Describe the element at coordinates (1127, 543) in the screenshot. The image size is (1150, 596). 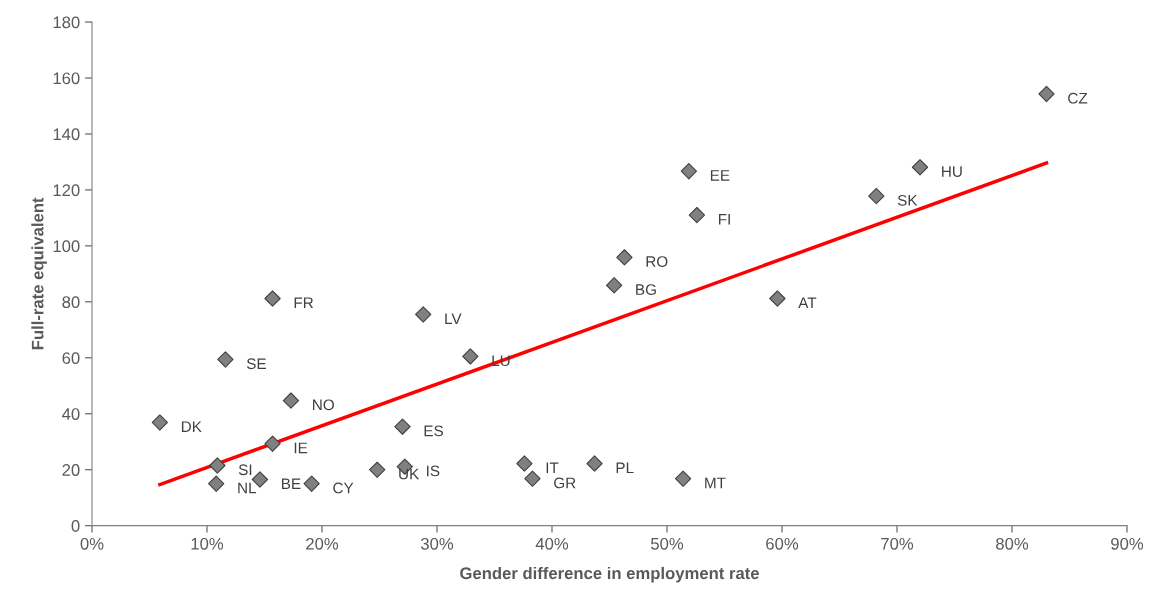
I see `x-tick-label: 90%` at that location.